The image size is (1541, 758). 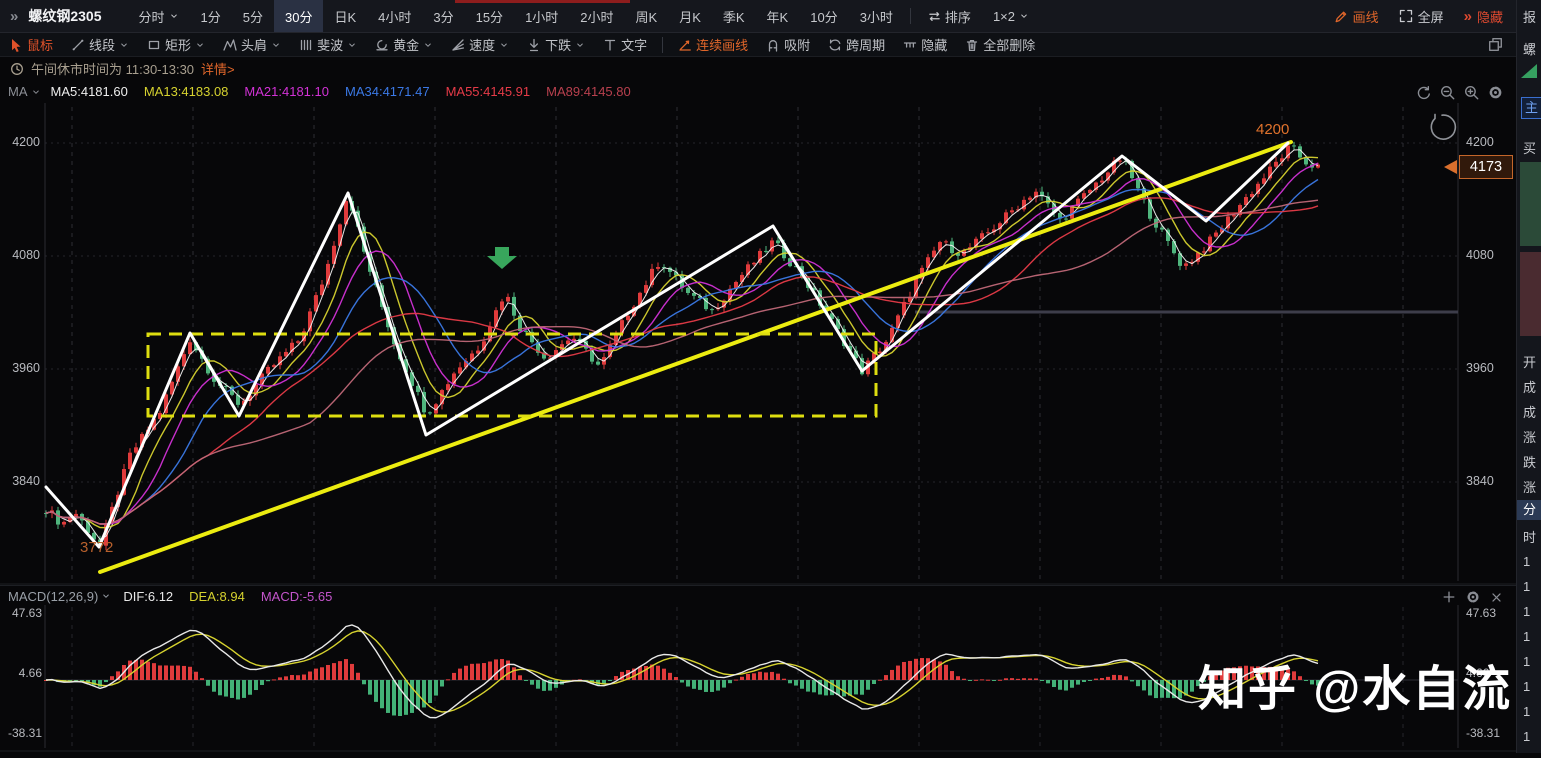 I want to click on tool-文字: 文字, so click(x=625, y=44).